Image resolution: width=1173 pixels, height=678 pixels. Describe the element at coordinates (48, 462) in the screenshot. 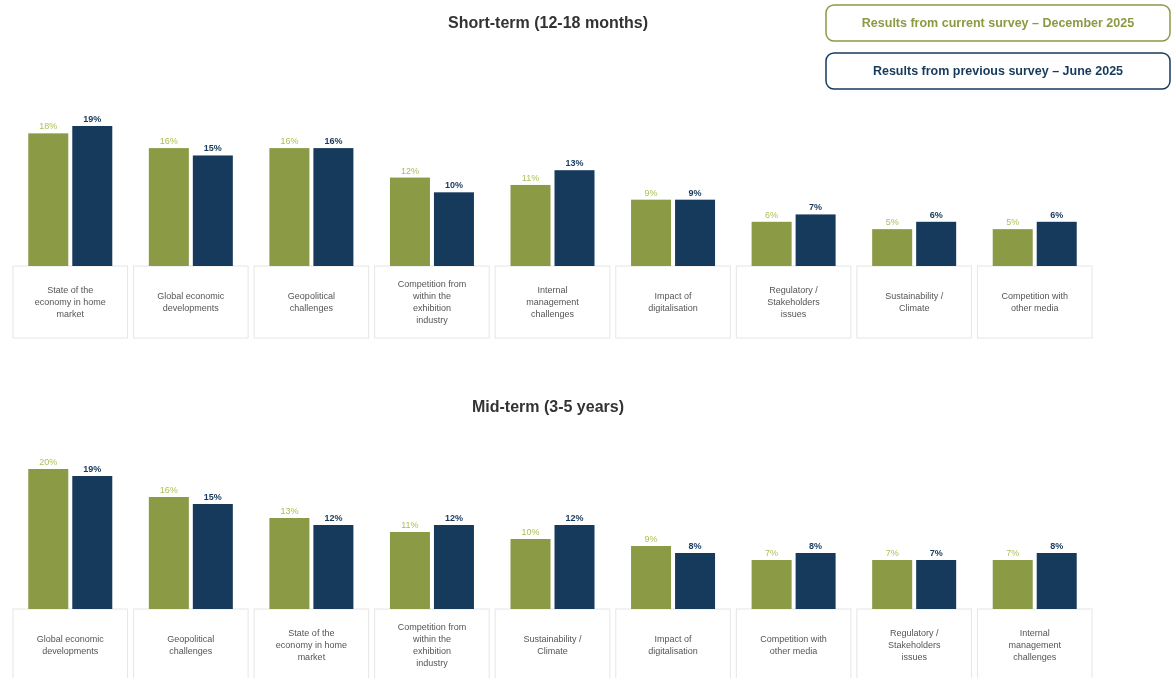

I see `data-label: 20%` at that location.